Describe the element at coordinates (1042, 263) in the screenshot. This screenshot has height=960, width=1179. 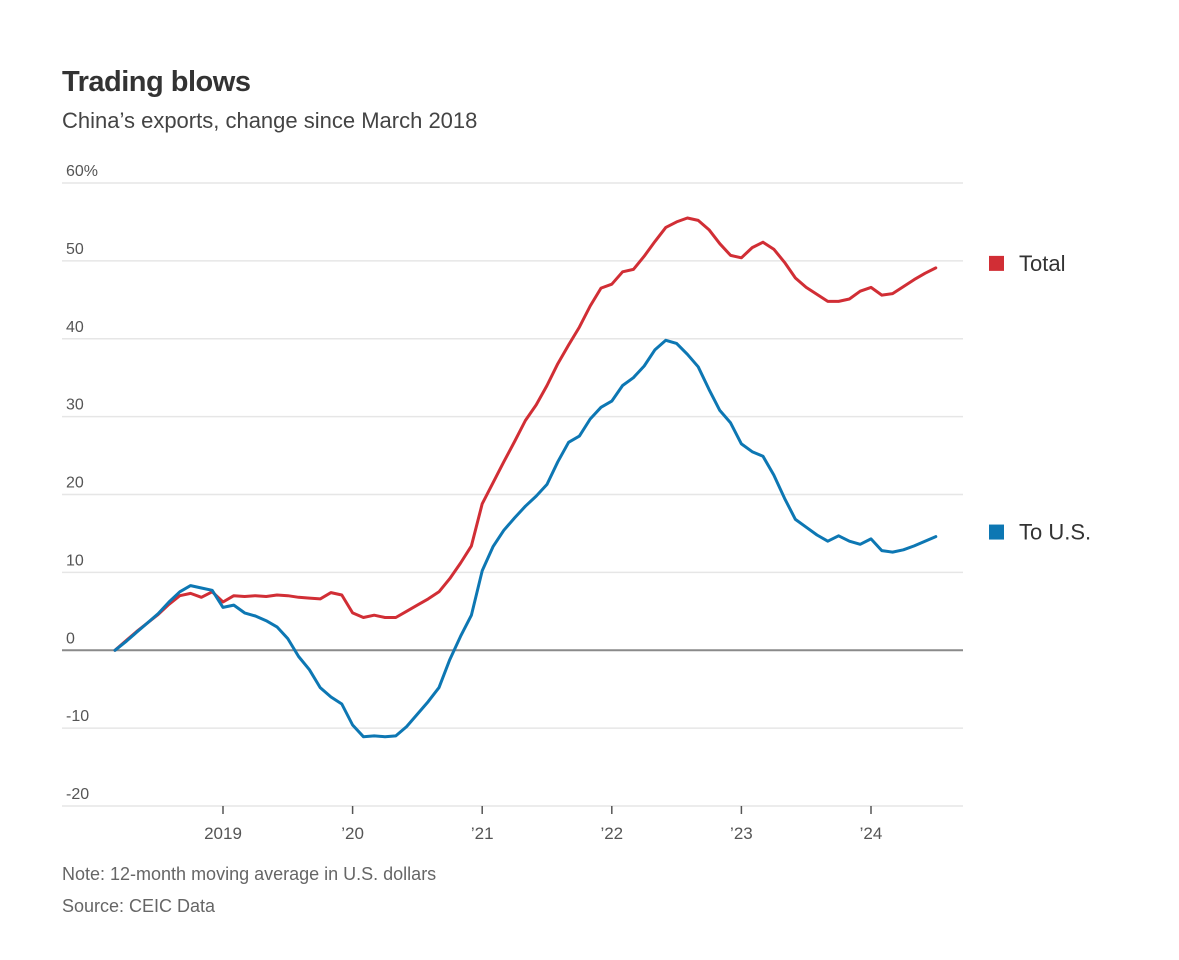
I see `legend-label-total: Total` at that location.